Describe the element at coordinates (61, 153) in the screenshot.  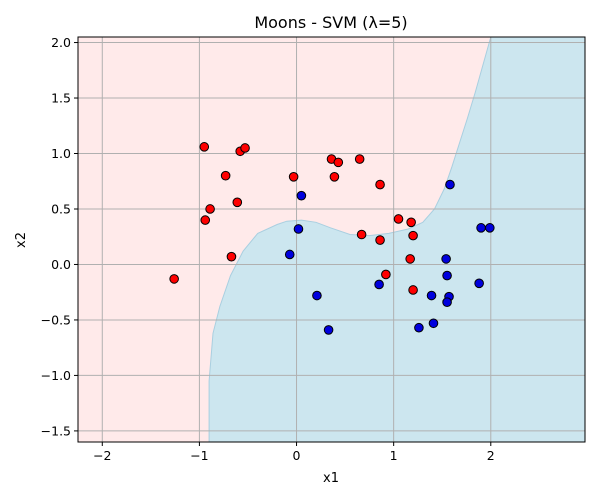
I see `y-tick-label: 1.0` at that location.